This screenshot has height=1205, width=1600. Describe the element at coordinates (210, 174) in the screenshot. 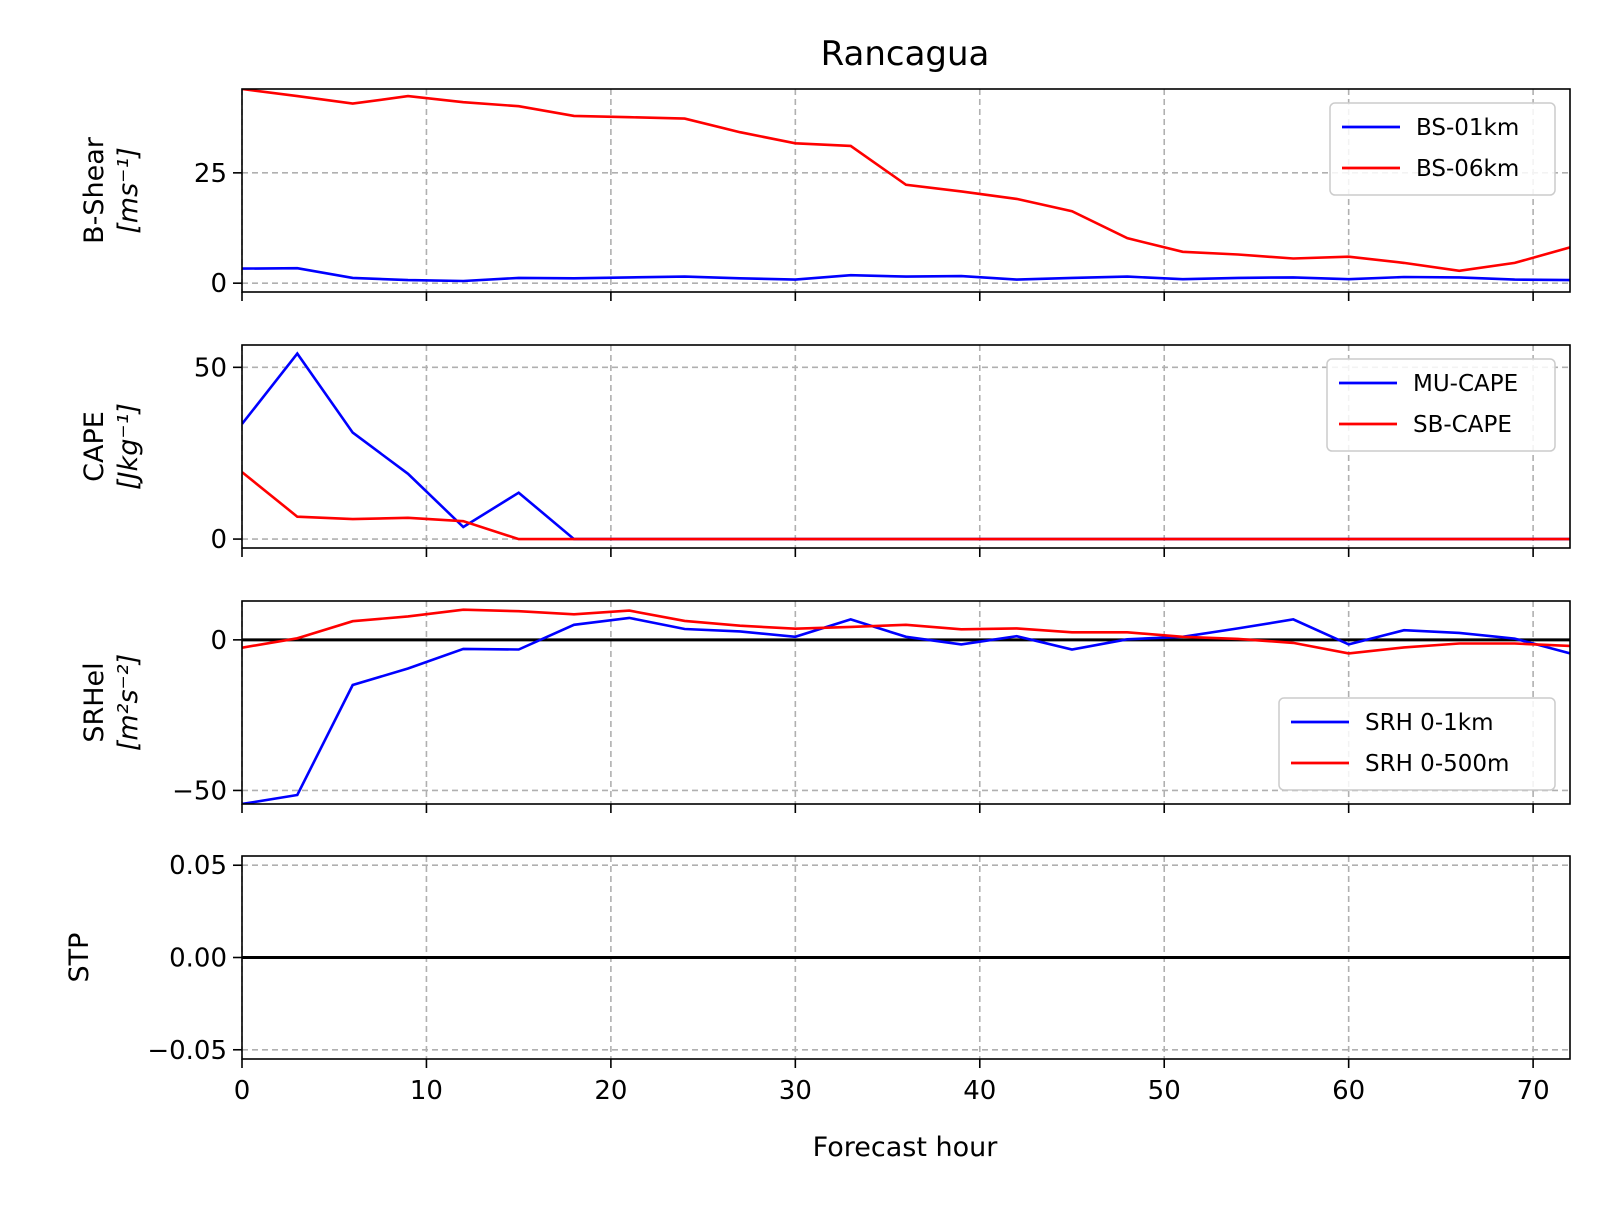

I see `y-tick-label: 25` at that location.